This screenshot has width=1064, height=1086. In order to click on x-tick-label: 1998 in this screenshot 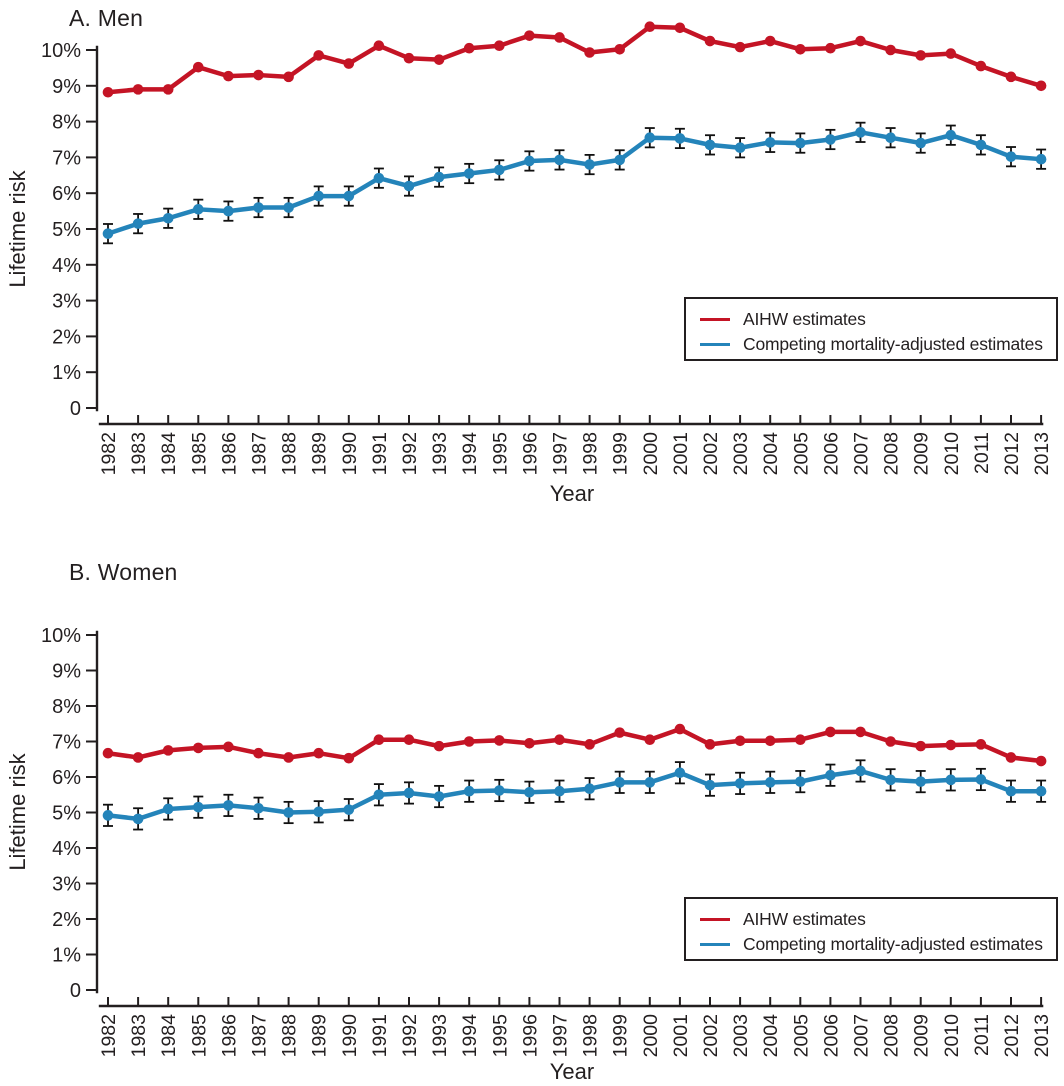, I will do `click(591, 1035)`.